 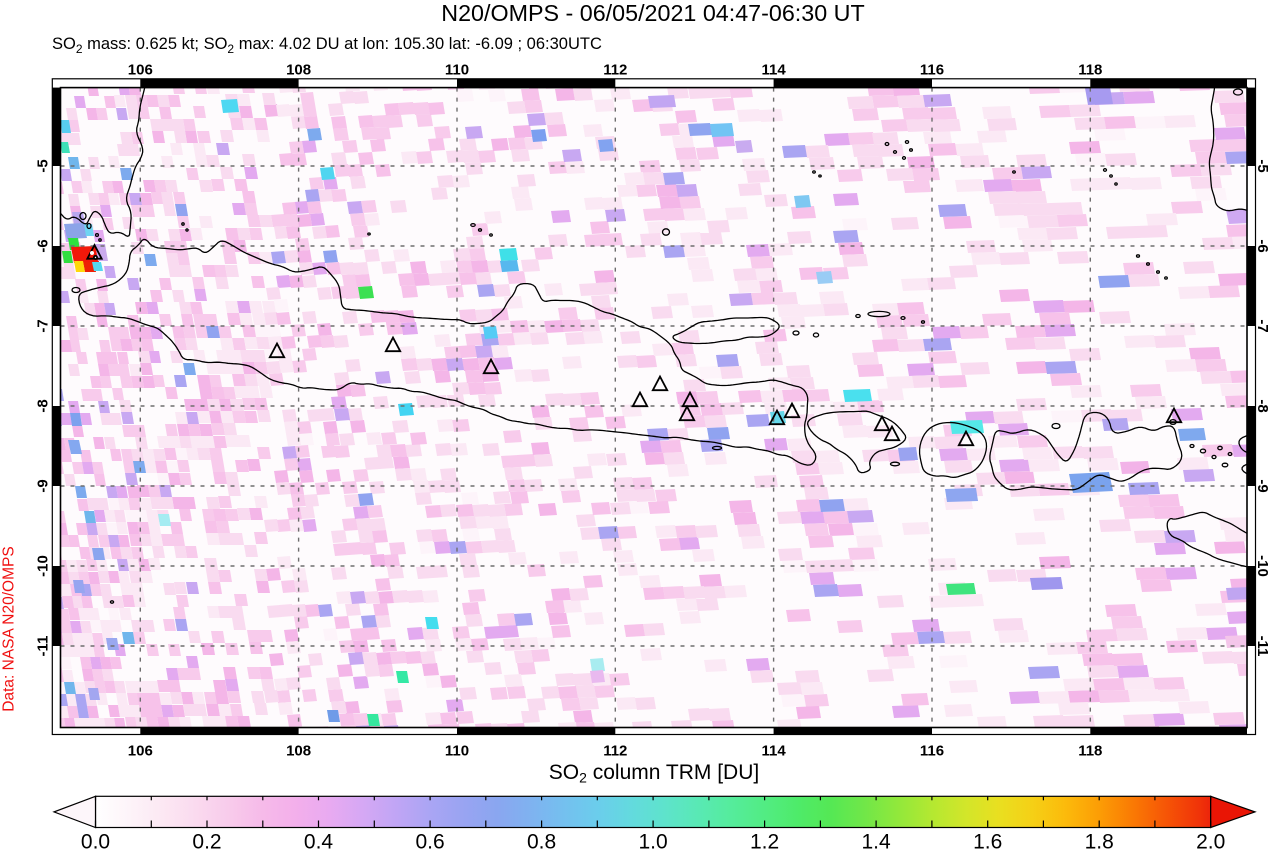 What do you see at coordinates (319, 842) in the screenshot?
I see `svg-text: 0.4` at bounding box center [319, 842].